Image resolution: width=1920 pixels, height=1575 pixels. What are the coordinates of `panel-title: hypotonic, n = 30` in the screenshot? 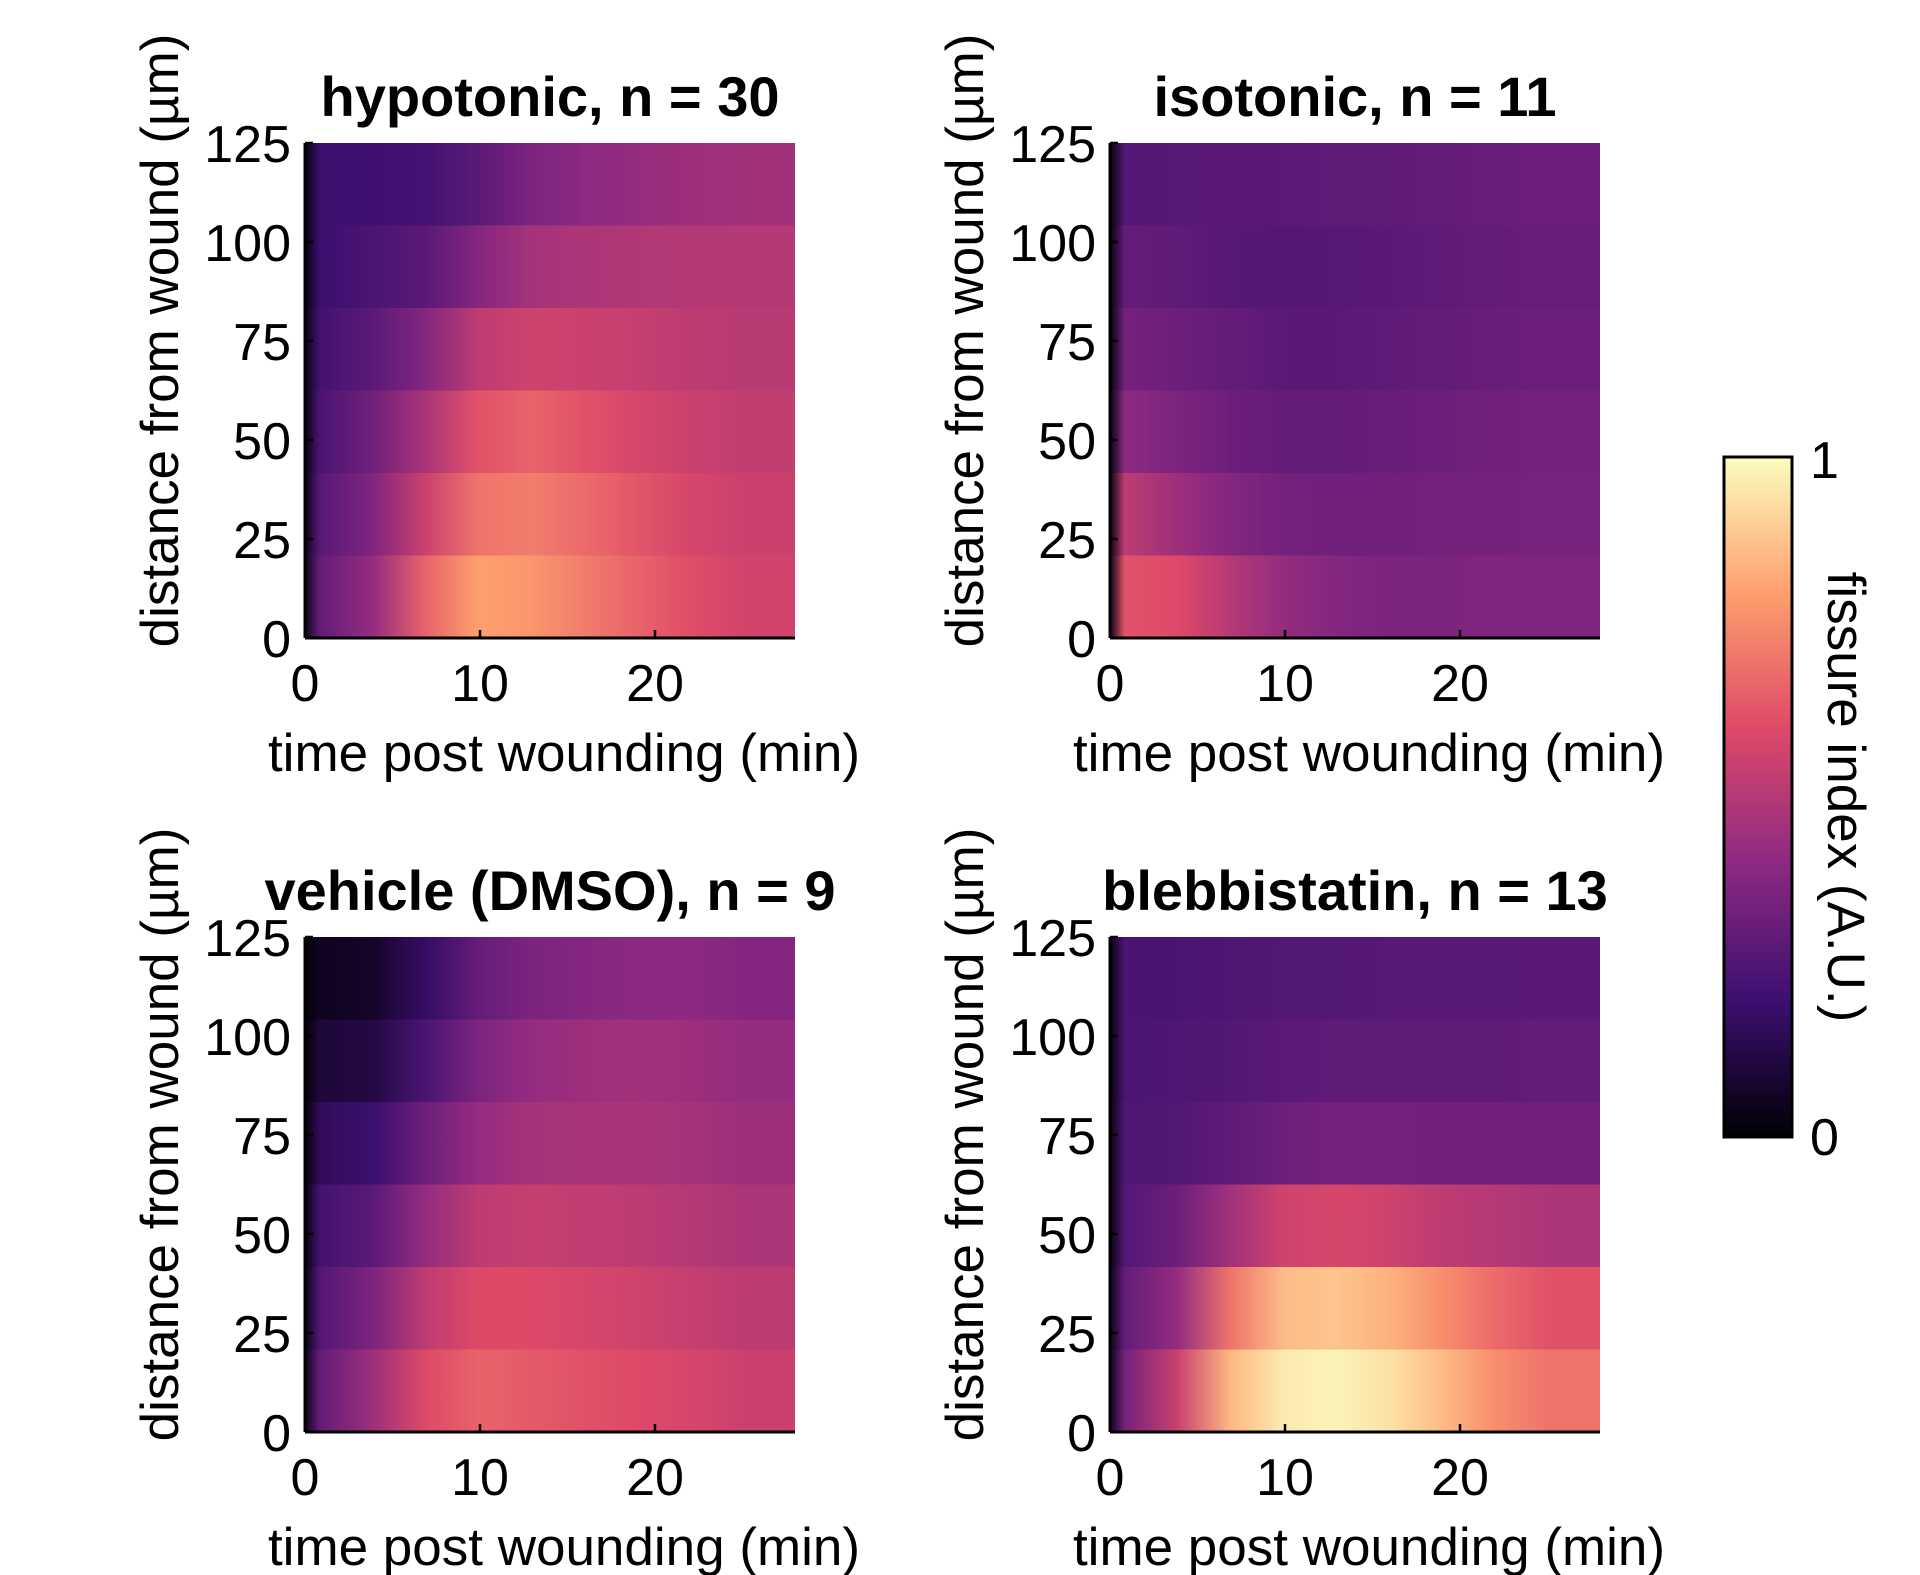 It's located at (550, 96).